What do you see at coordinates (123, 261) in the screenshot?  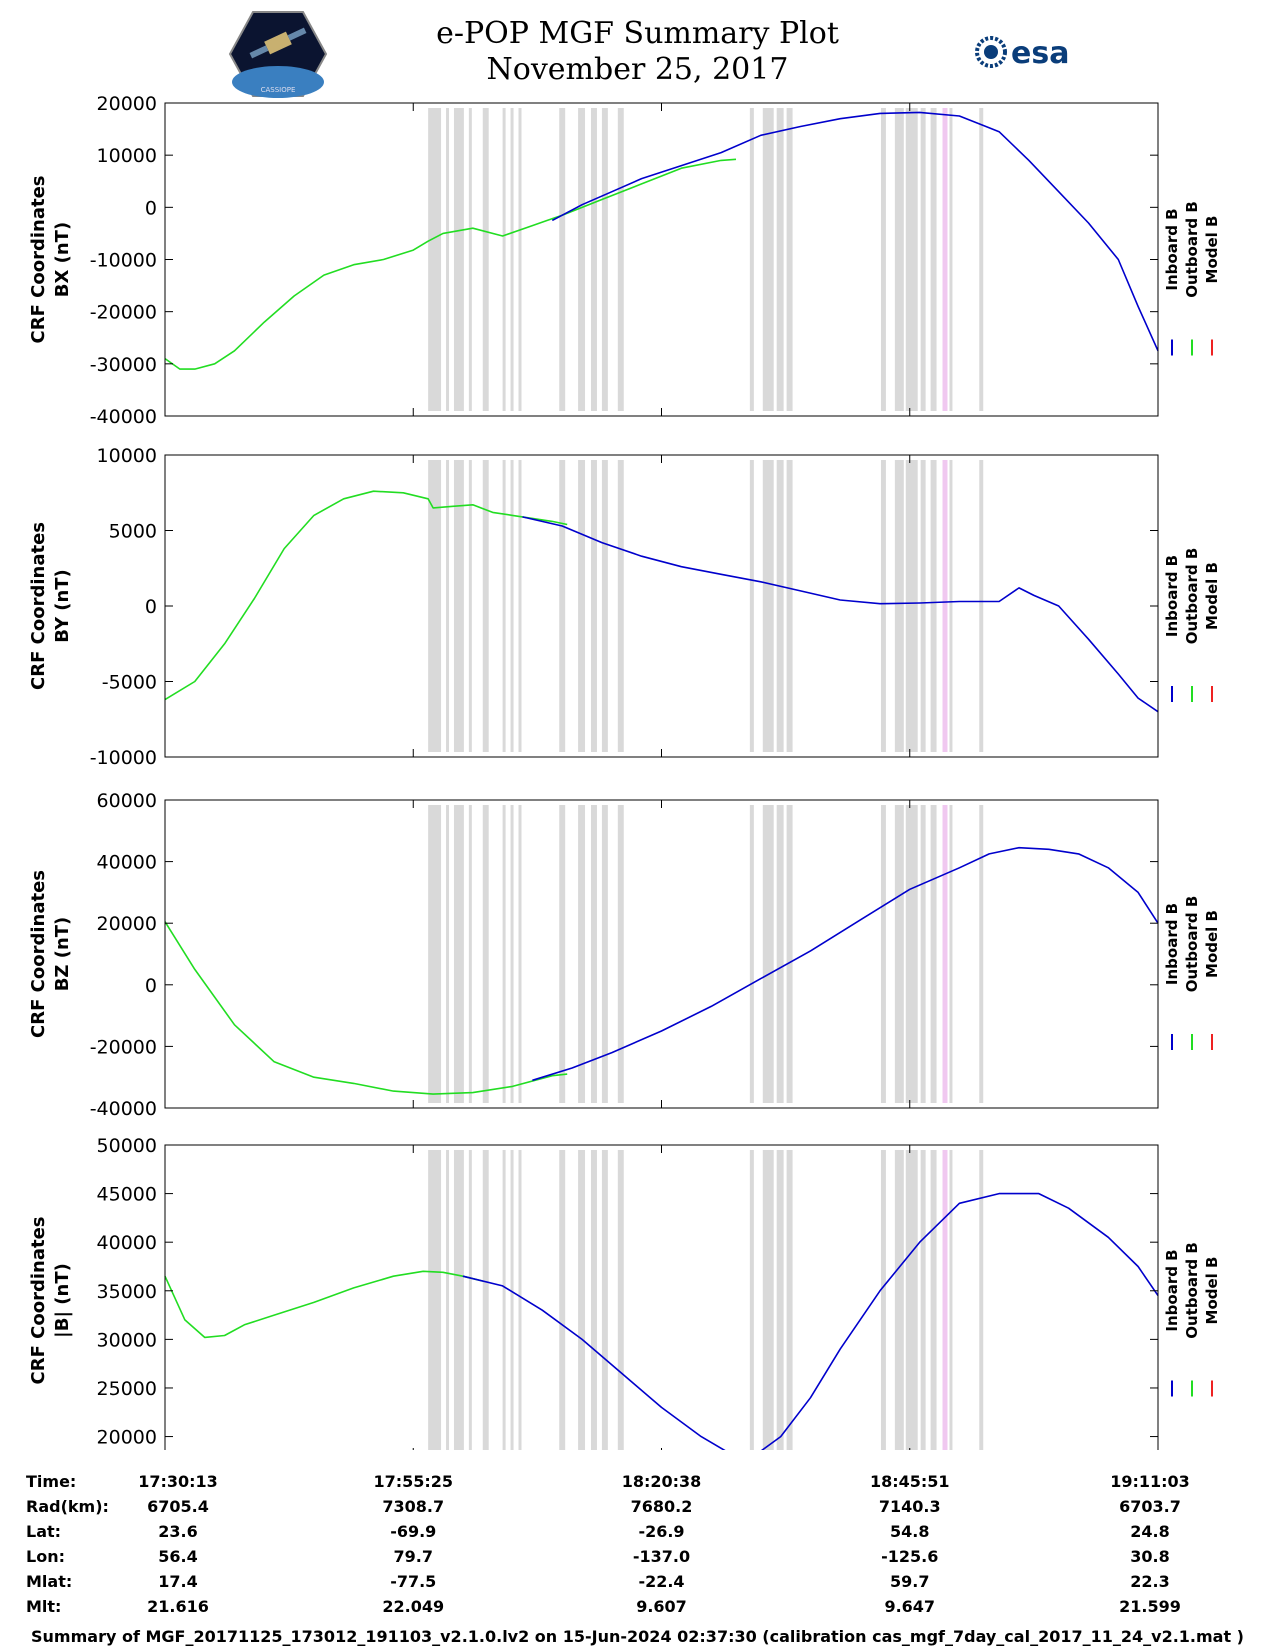 I see `y-tick-label: -10000` at bounding box center [123, 261].